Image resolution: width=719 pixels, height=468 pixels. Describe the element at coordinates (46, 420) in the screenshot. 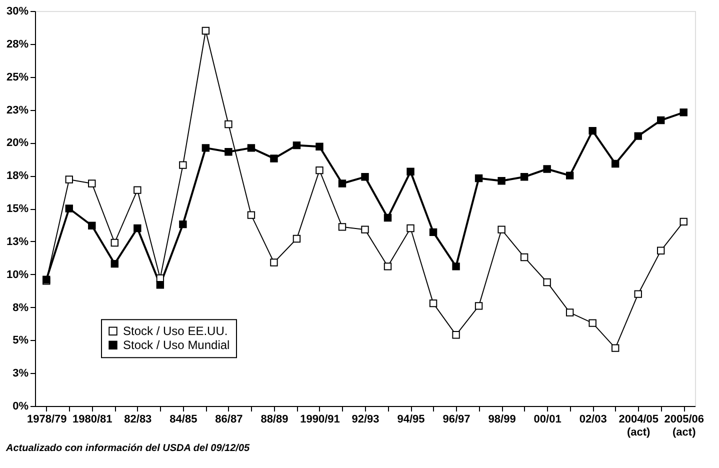

I see `x-tick-label: 1978/79` at that location.